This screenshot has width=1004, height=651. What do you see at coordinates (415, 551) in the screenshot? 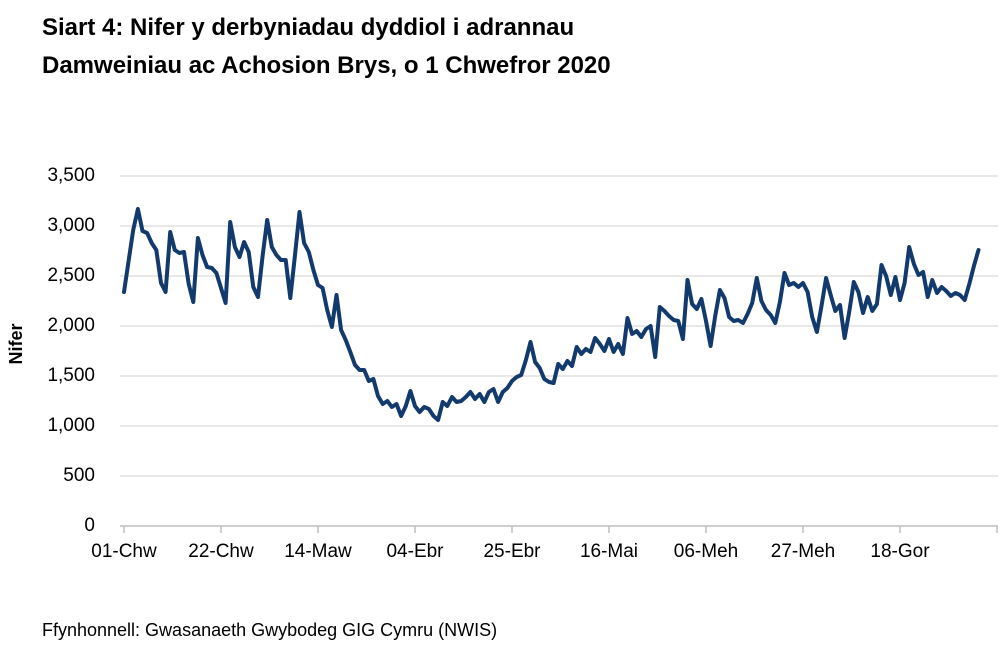
I see `x-tick-label: 04-Ebr` at bounding box center [415, 551].